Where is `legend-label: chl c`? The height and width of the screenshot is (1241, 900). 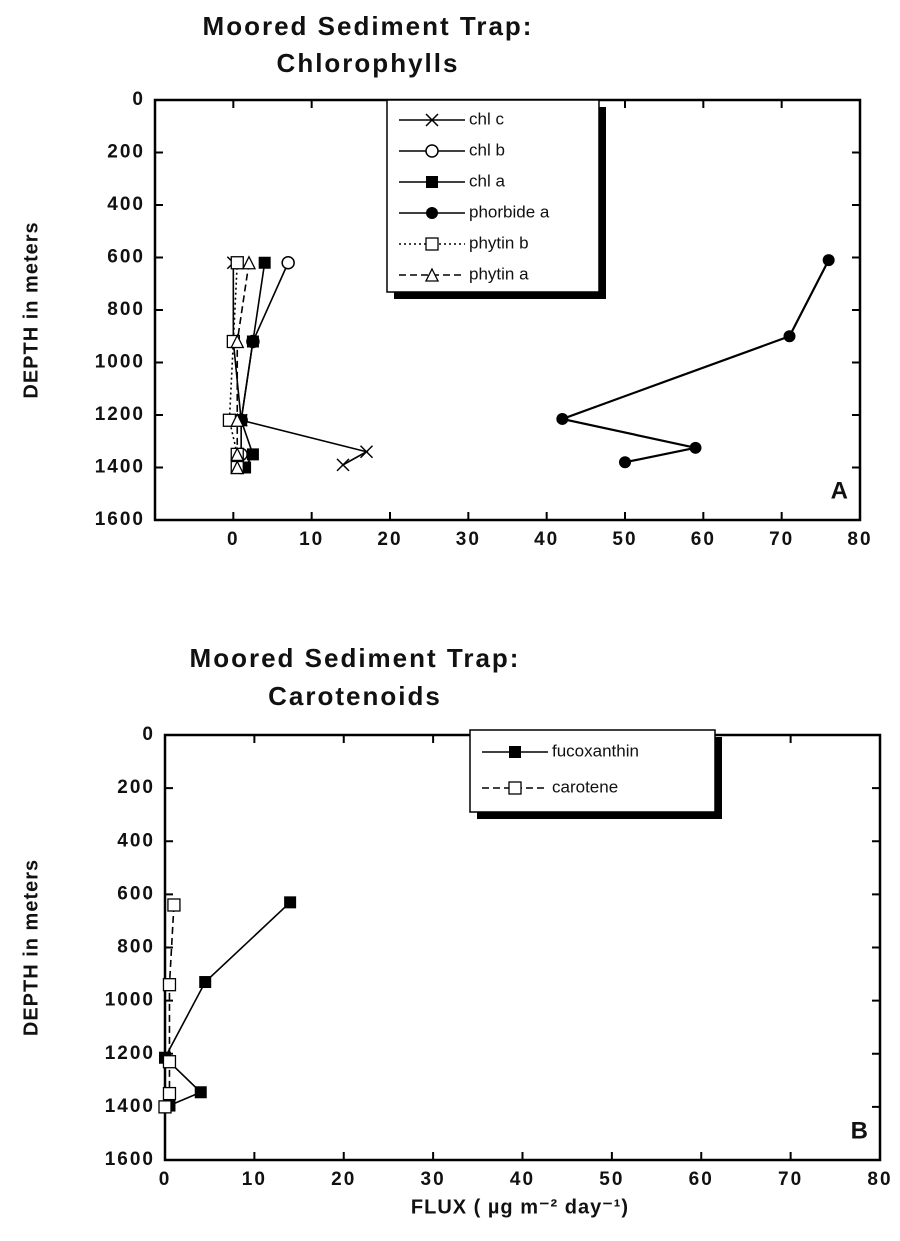 legend-label: chl c is located at coordinates (486, 118).